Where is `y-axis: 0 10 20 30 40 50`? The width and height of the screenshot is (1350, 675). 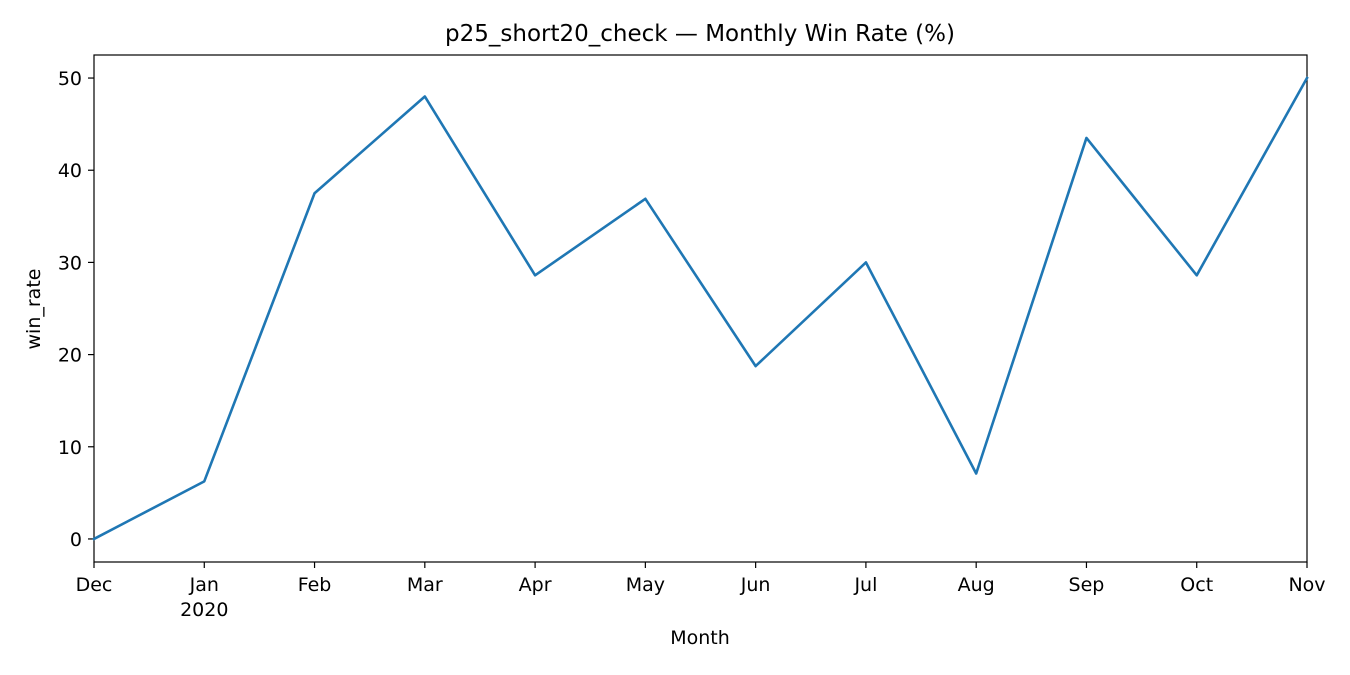 y-axis: 0 10 20 30 40 50 is located at coordinates (76, 309).